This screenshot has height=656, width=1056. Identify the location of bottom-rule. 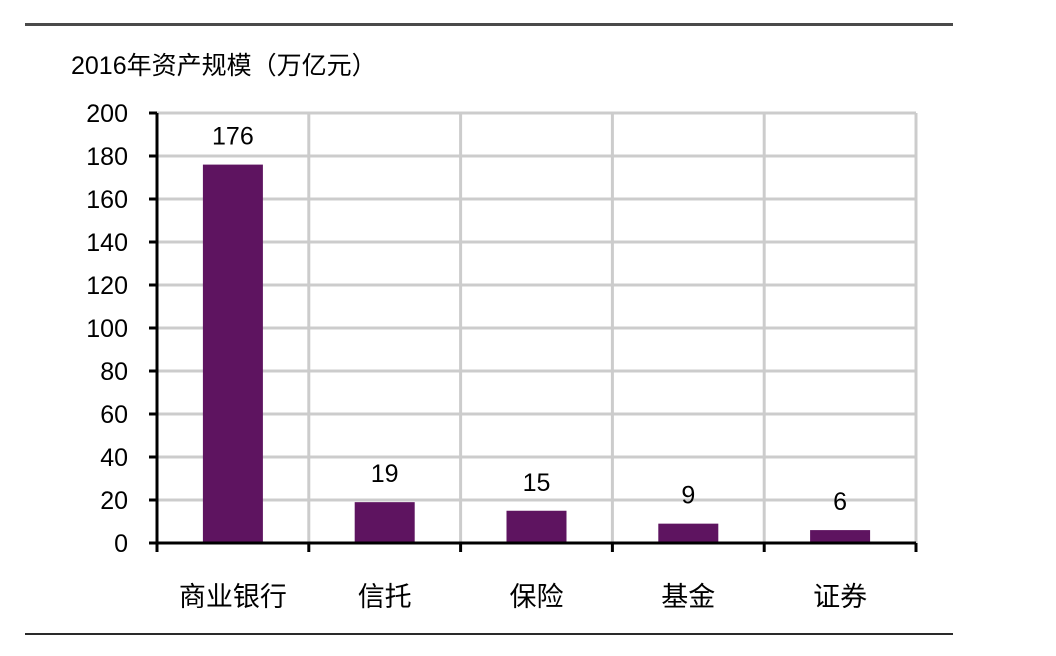
(489, 634).